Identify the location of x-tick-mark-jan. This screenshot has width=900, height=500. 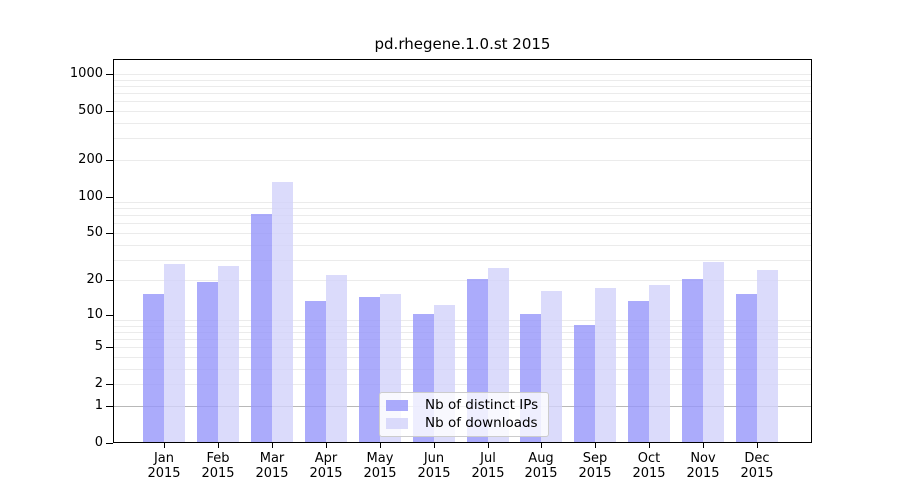
(164, 445).